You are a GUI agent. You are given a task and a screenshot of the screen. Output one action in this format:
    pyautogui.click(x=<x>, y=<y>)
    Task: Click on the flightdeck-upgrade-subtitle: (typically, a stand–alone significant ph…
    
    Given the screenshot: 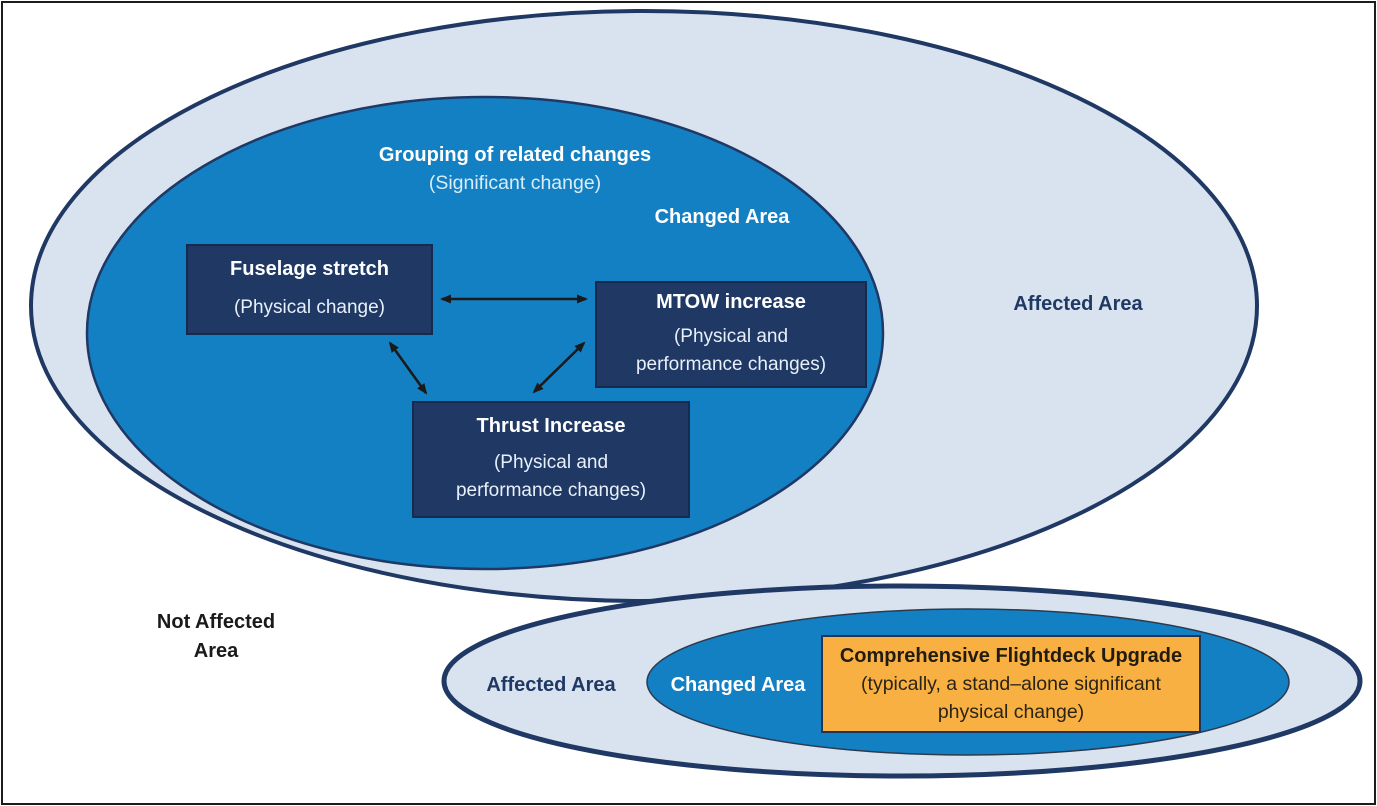 What is the action you would take?
    pyautogui.click(x=1011, y=698)
    